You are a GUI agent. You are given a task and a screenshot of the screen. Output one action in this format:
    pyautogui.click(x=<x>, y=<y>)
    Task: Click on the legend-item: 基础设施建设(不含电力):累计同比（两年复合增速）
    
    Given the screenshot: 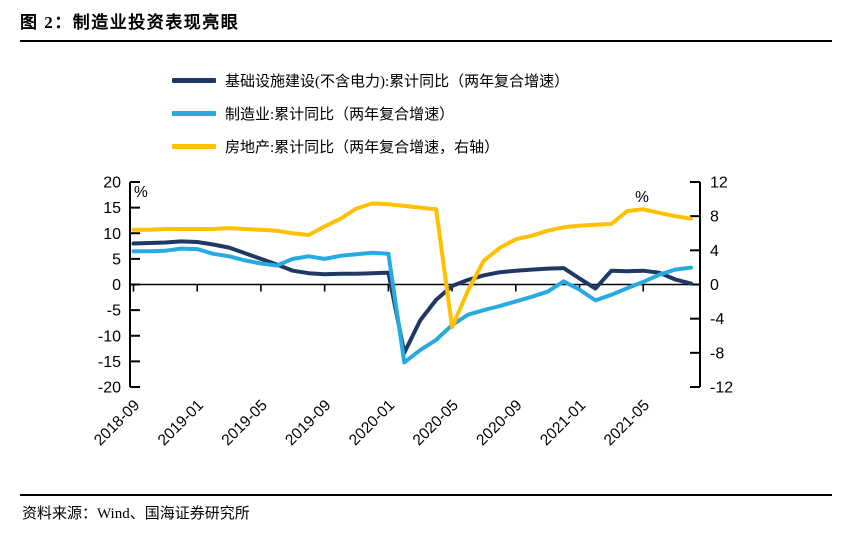 What is the action you would take?
    pyautogui.click(x=370, y=80)
    